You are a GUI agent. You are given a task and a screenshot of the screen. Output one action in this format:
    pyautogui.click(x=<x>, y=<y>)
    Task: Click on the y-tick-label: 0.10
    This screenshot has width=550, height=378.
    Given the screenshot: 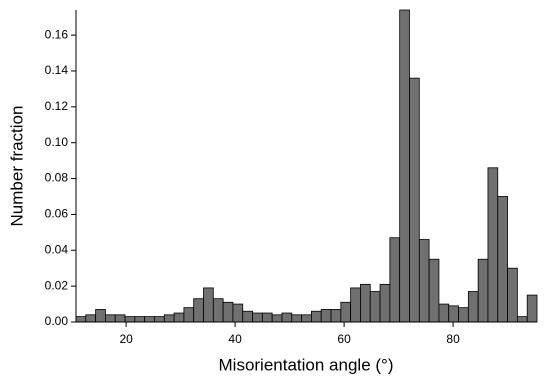 What is the action you would take?
    pyautogui.click(x=57, y=142)
    